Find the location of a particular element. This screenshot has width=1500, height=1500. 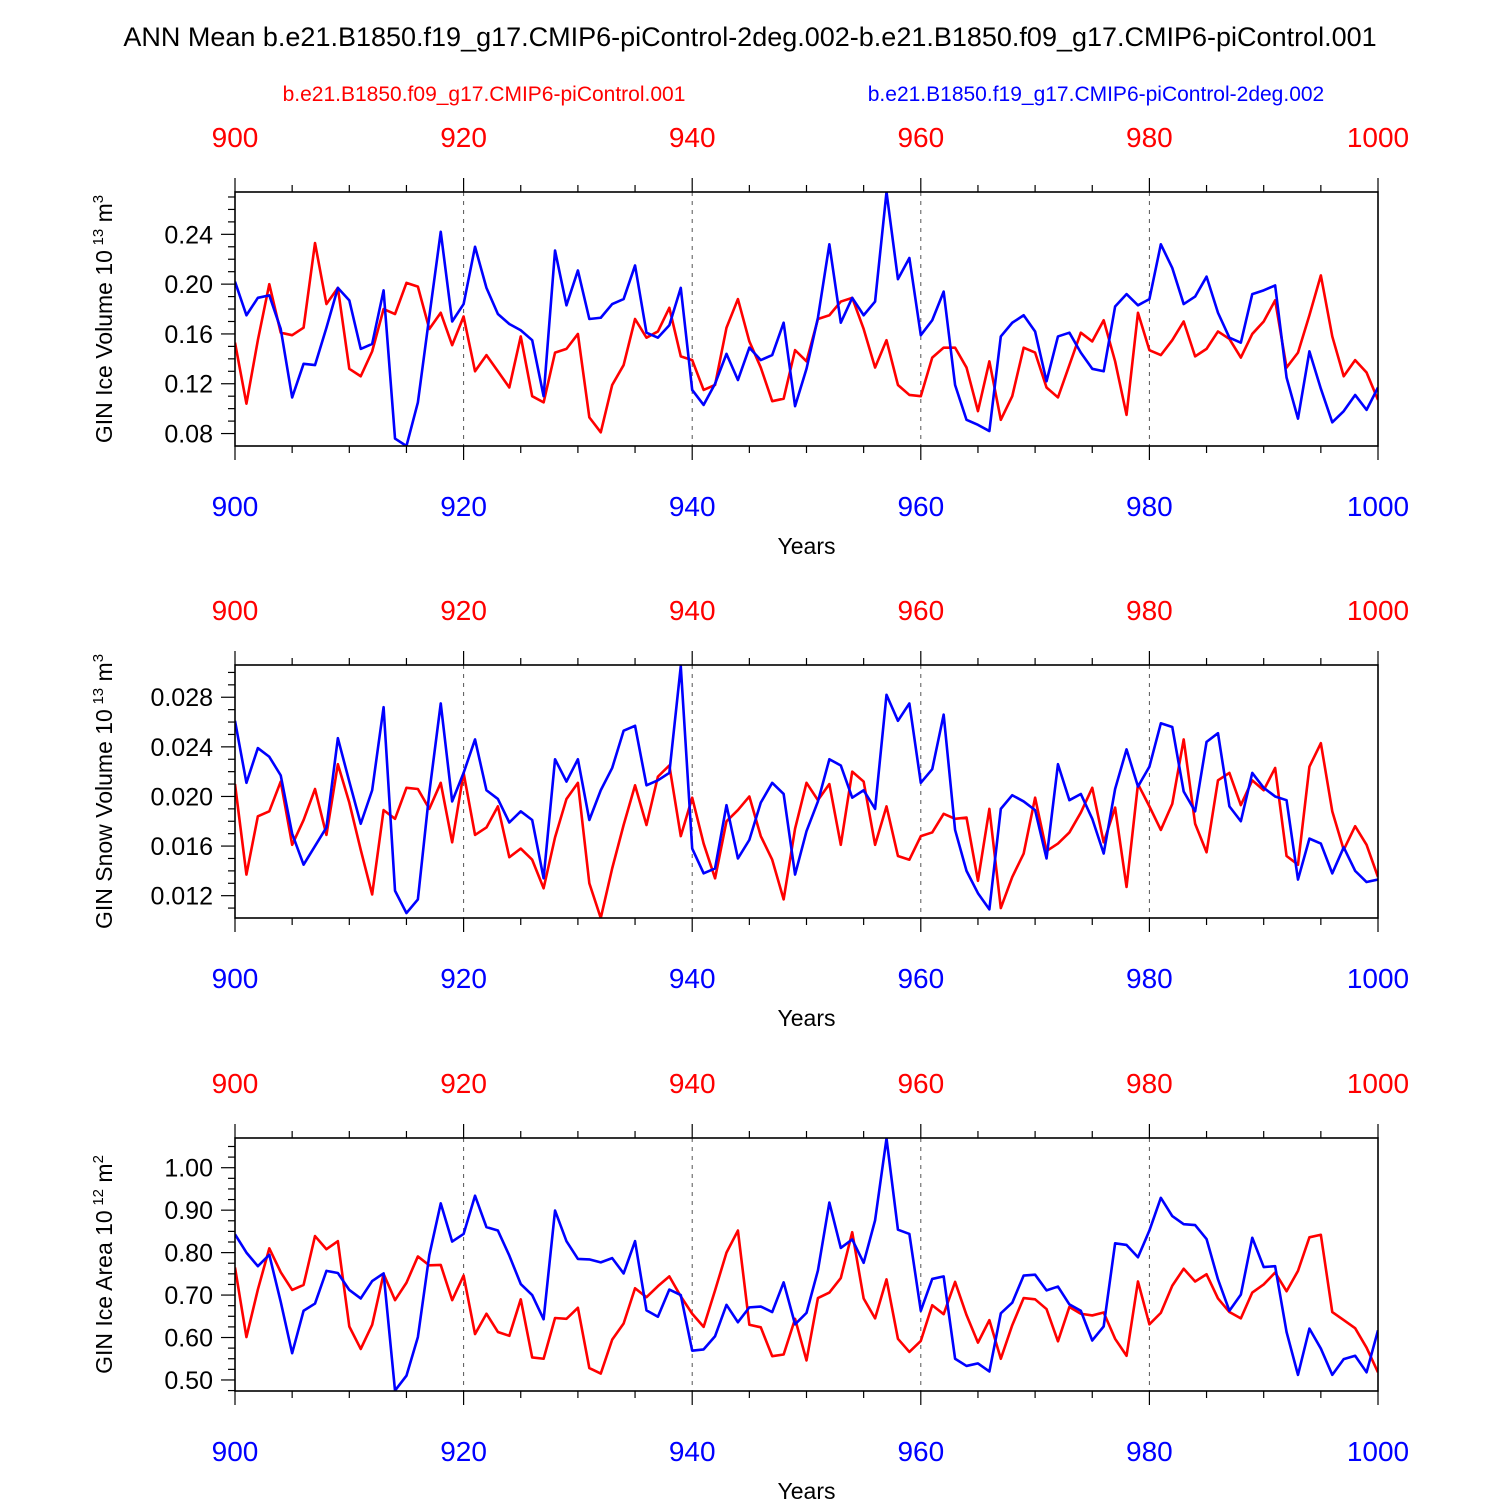

y-tick-label: 0.12 is located at coordinates (188, 385).